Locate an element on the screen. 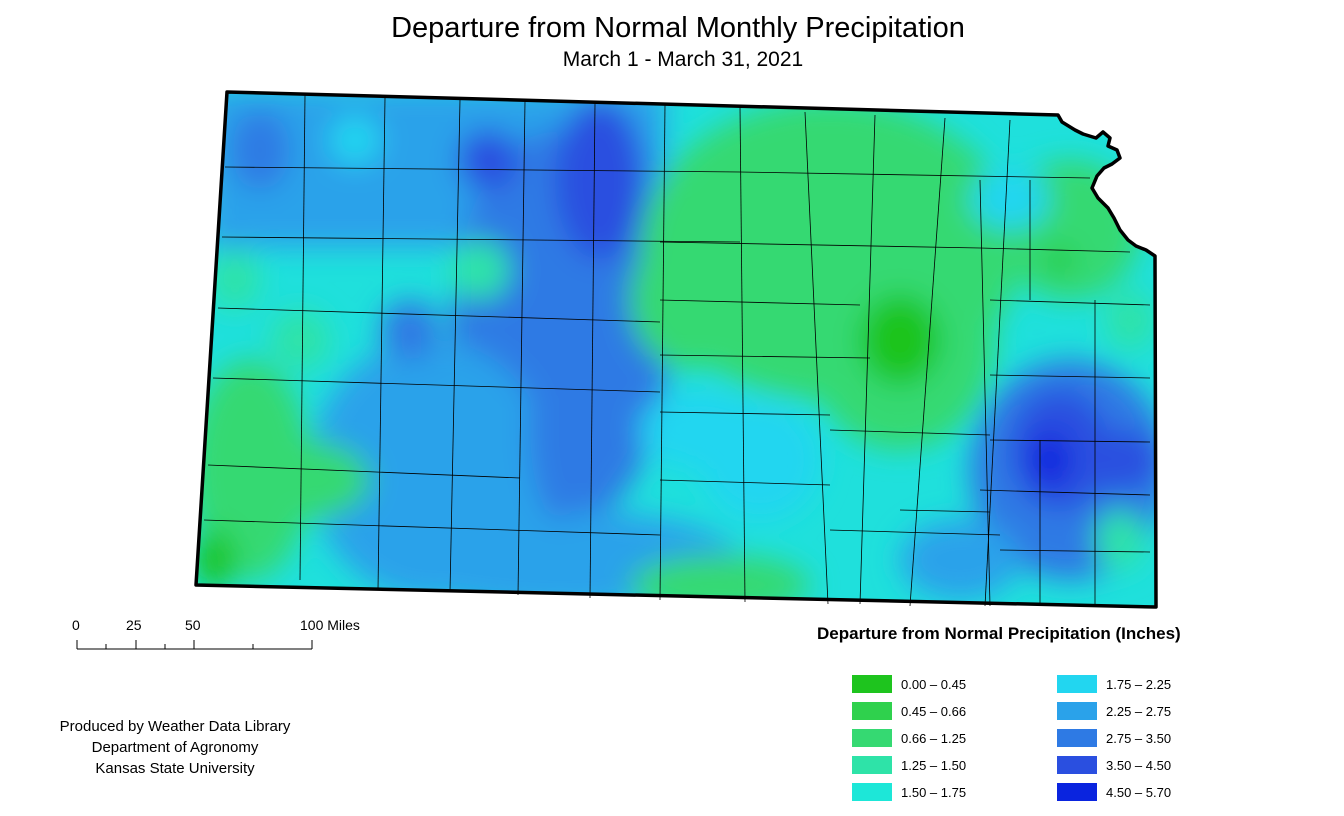 The height and width of the screenshot is (816, 1344). legend-label: 3.50 – 4.50 is located at coordinates (1139, 765).